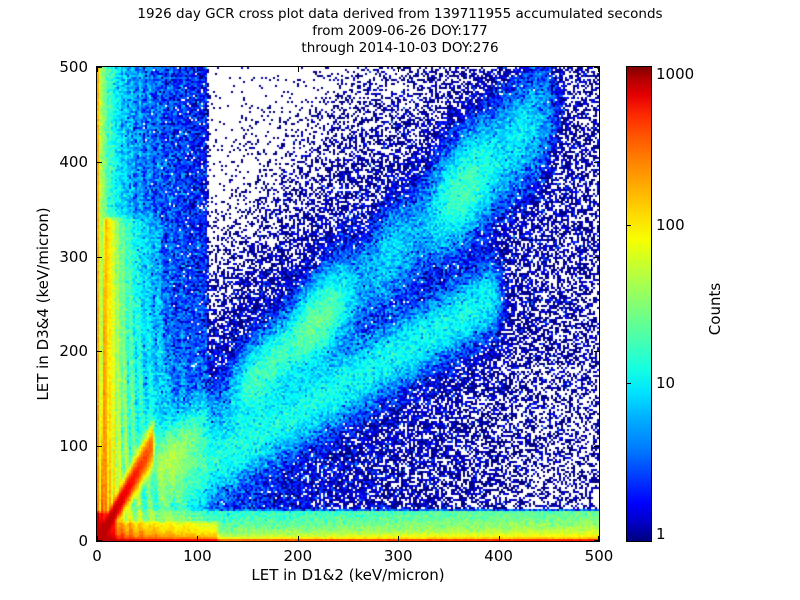 This screenshot has height=600, width=800. I want to click on y-tick-label-5: 500, so click(73, 67).